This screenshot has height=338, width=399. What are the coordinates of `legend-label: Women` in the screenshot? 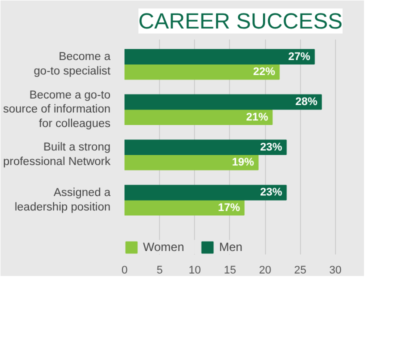 It's located at (163, 247).